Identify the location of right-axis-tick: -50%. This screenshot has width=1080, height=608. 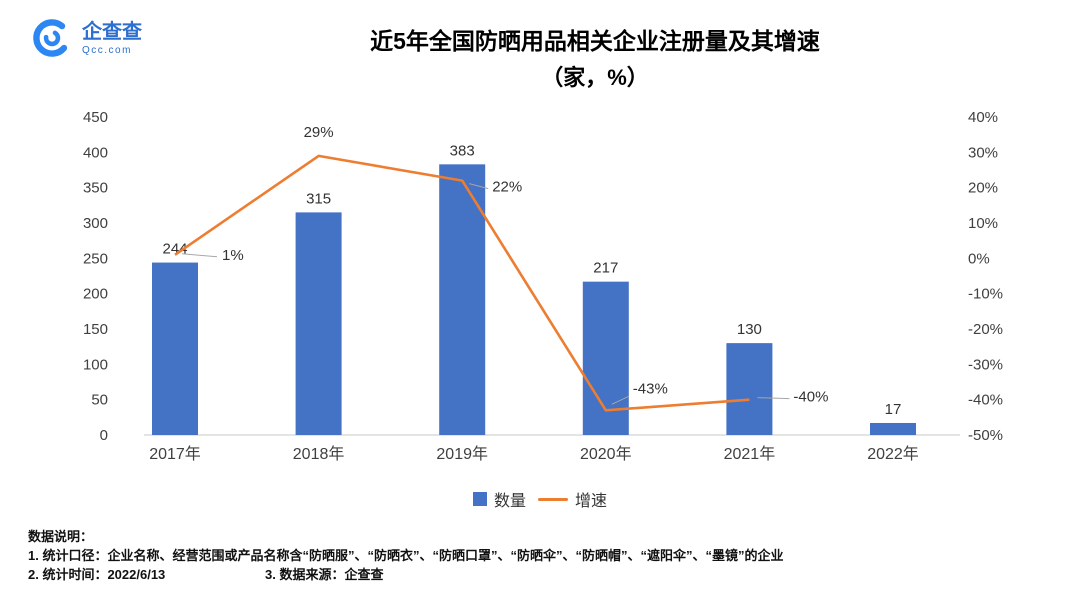
(985, 435).